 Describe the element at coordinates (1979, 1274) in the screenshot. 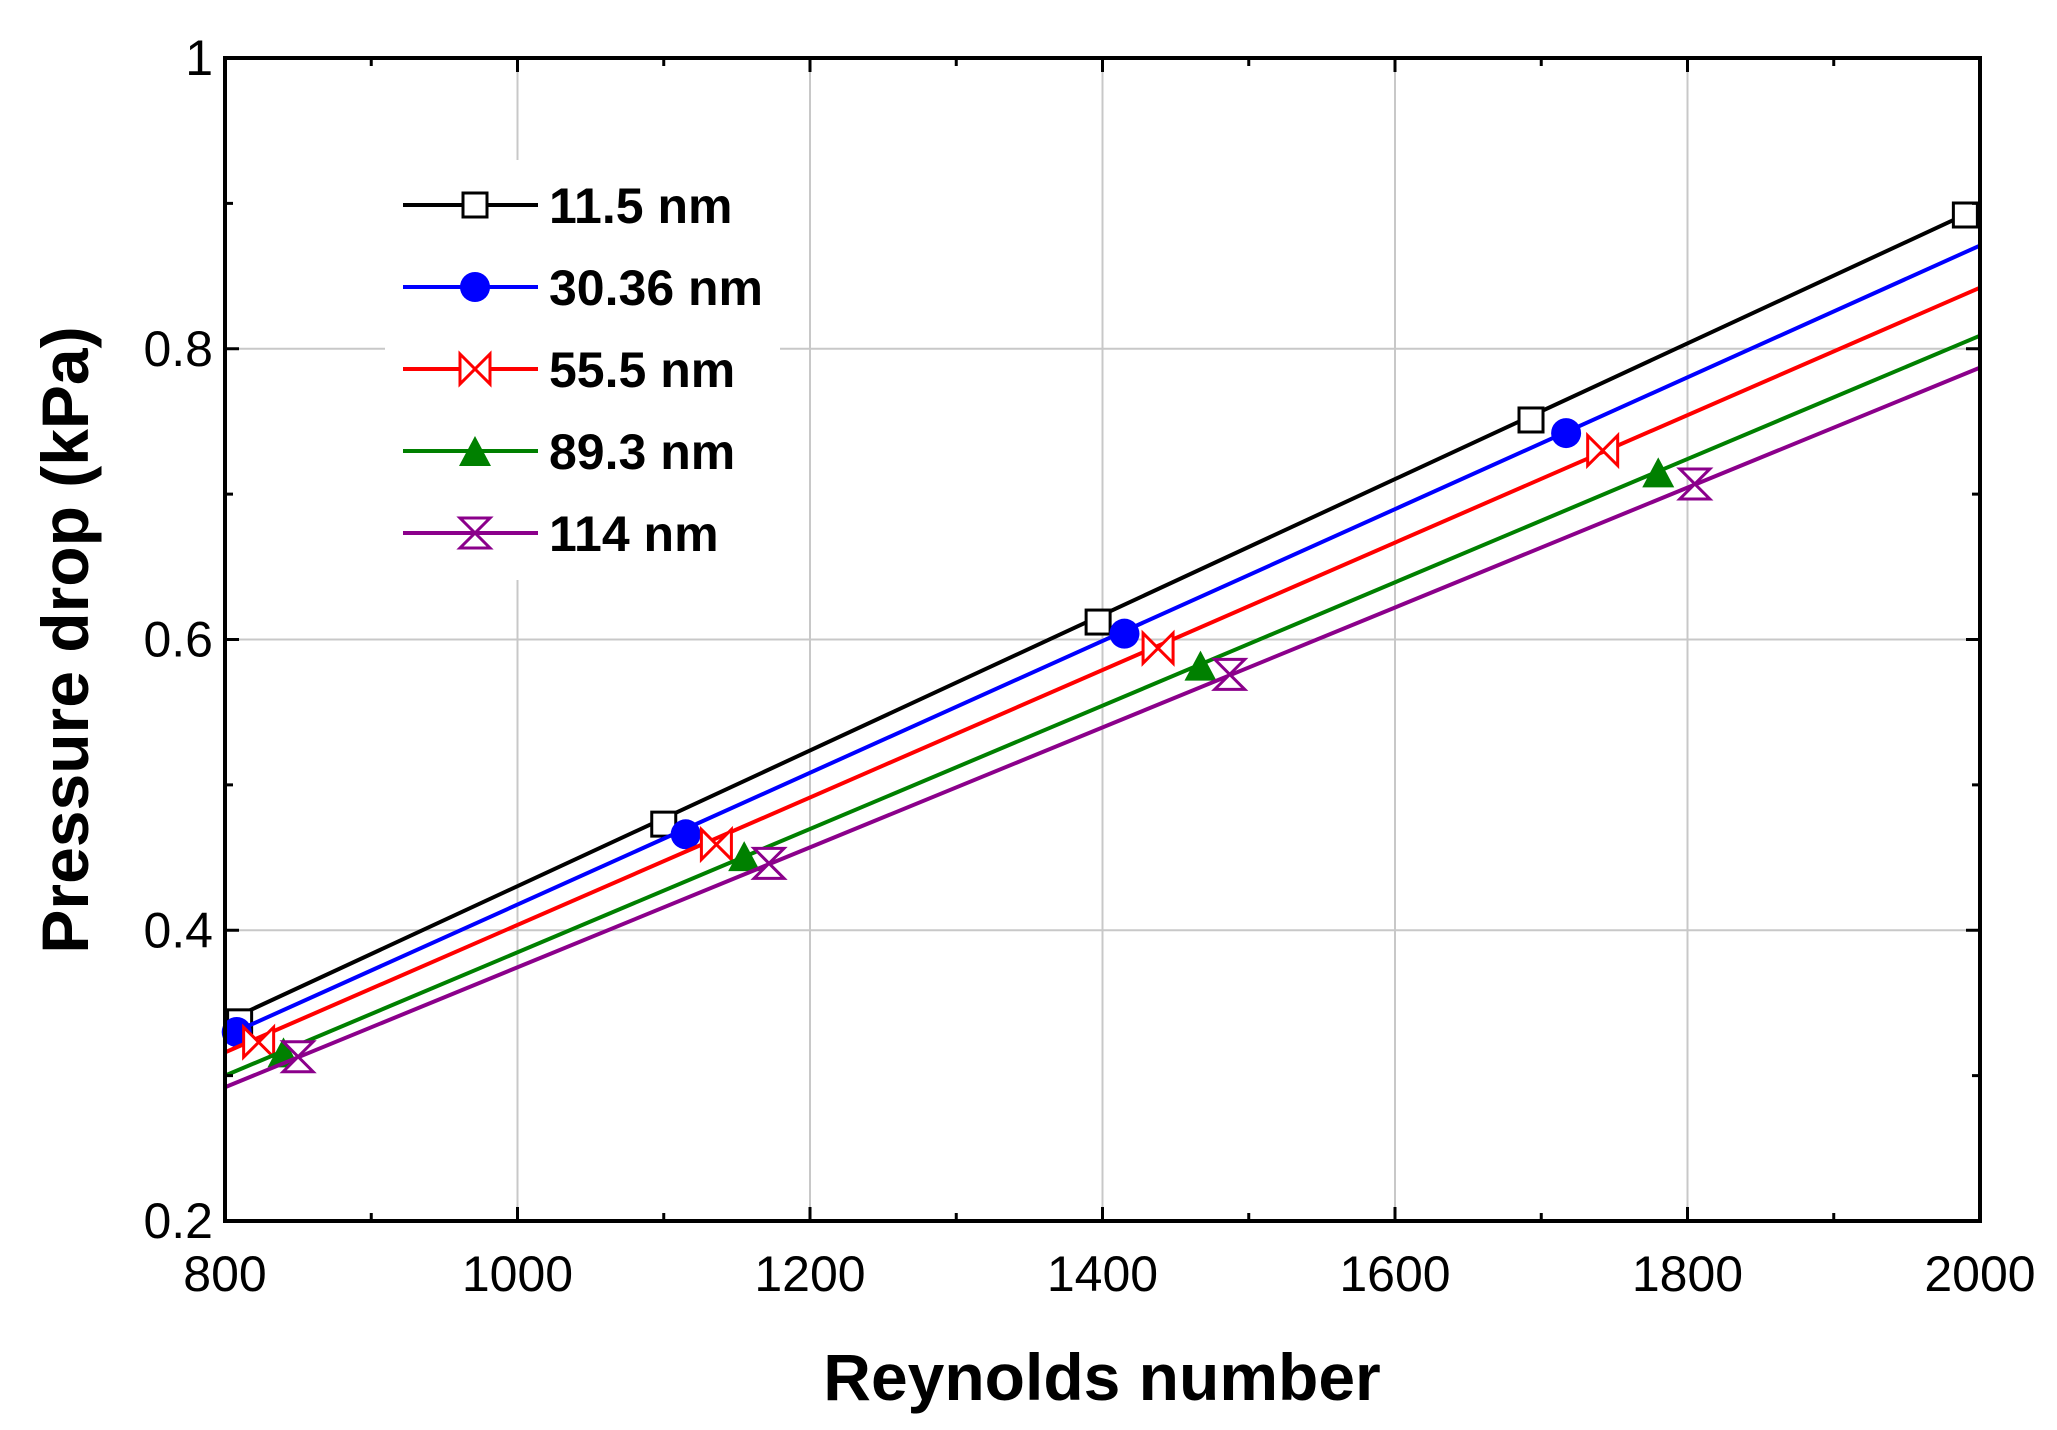

I see `x-tick-label: 2000` at that location.